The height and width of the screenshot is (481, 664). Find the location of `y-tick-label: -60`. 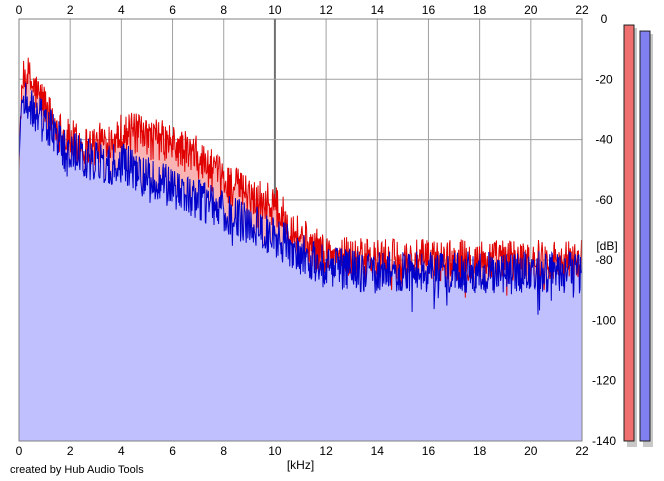

y-tick-label: -60 is located at coordinates (604, 200).